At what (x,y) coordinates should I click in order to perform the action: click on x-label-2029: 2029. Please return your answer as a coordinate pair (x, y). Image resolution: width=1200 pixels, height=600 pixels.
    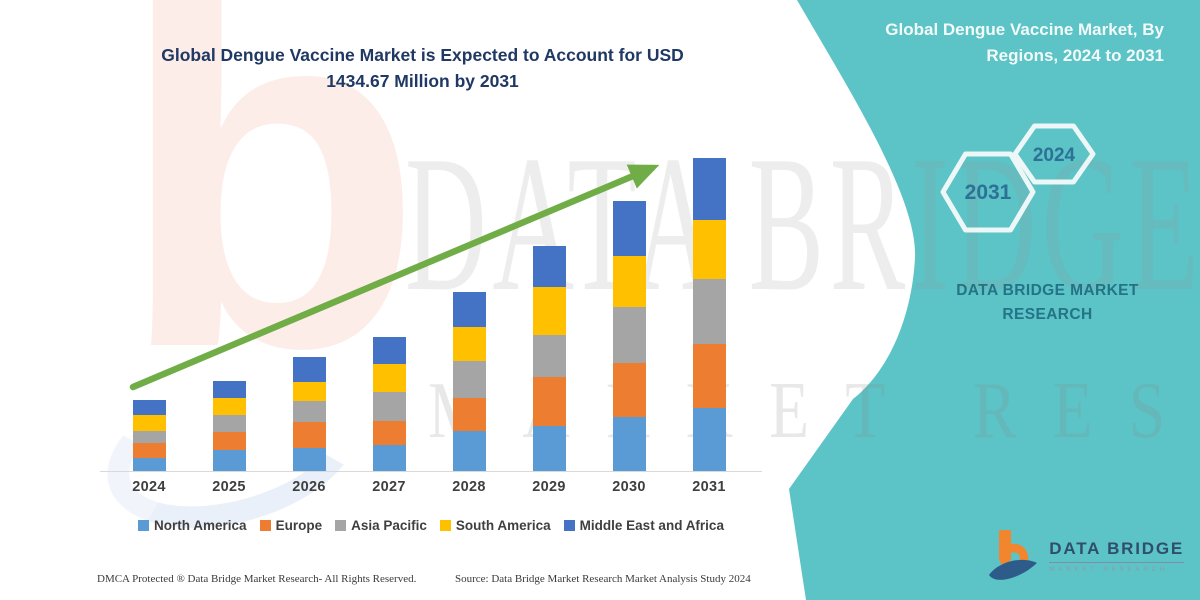
    Looking at the image, I should click on (549, 487).